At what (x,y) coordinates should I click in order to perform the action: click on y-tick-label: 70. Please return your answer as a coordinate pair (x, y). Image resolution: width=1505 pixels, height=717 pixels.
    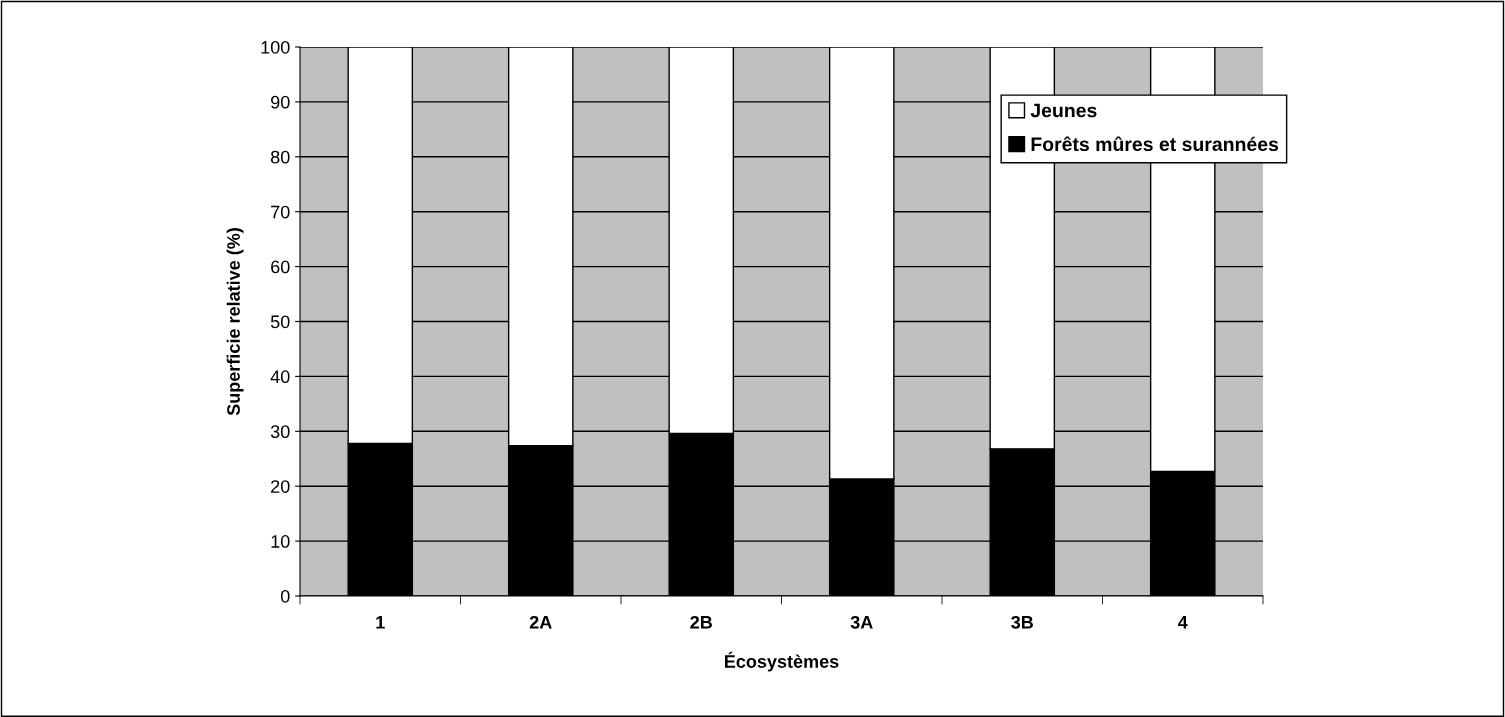
    Looking at the image, I should click on (280, 212).